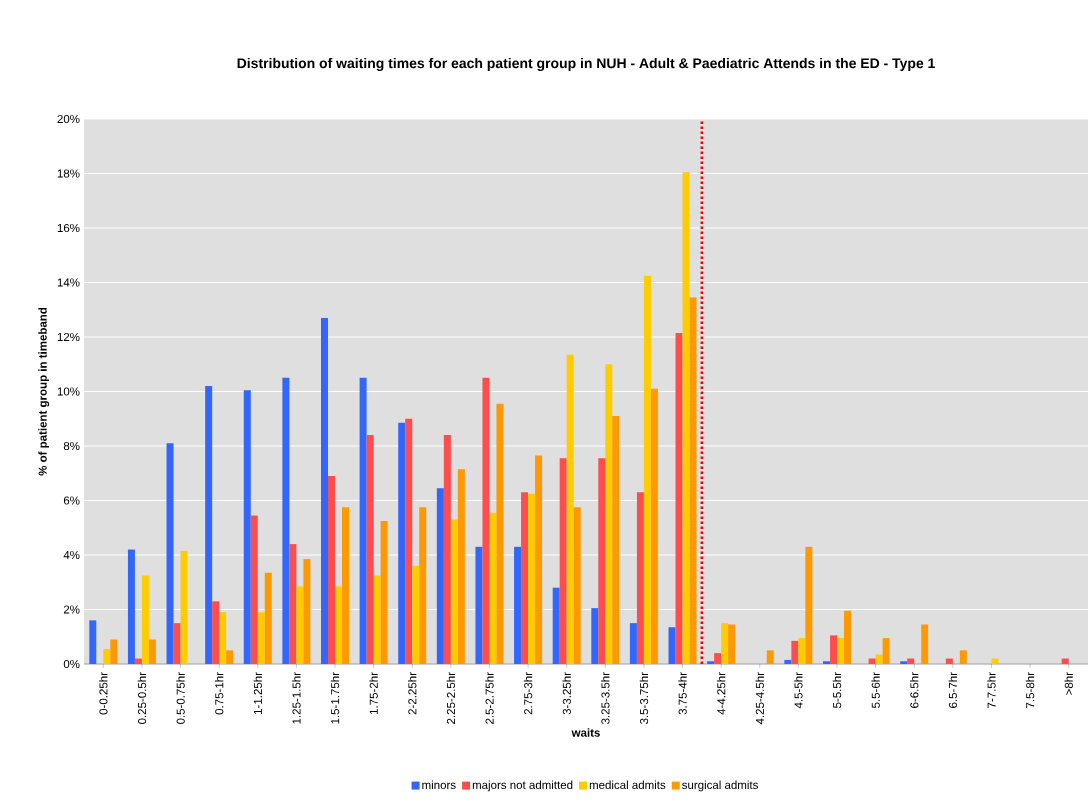  What do you see at coordinates (180, 698) in the screenshot?
I see `x-tick-label: 0.5-0.75hr` at bounding box center [180, 698].